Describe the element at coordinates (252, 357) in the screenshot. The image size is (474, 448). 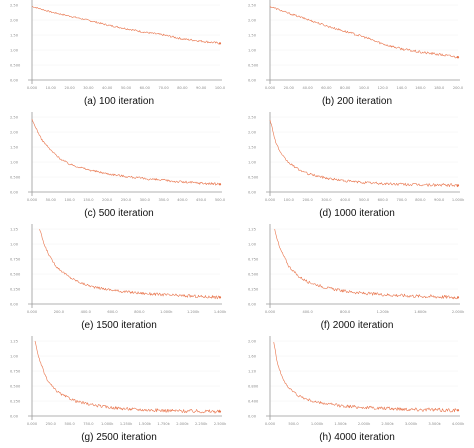
I see `y-tick-label: 1.60` at that location.